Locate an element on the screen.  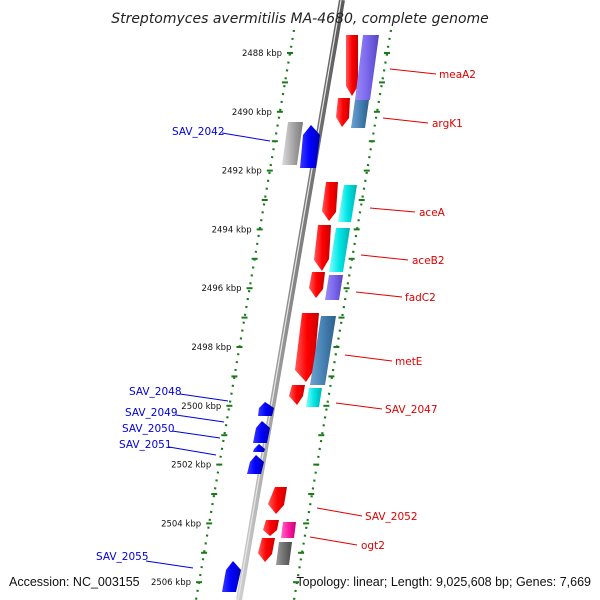
gene-aceB2-arrow is located at coordinates (322, 248).